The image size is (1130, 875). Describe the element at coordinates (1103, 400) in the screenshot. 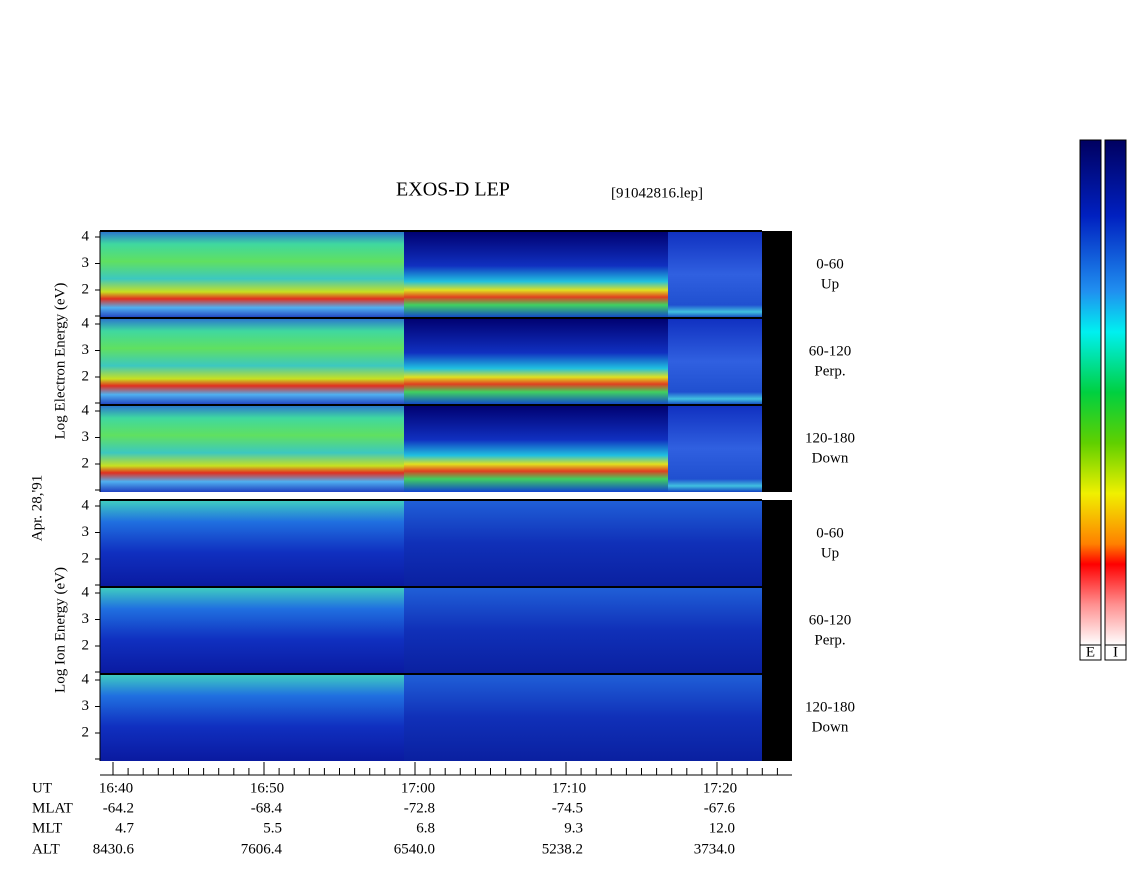

I see `colorbars` at that location.